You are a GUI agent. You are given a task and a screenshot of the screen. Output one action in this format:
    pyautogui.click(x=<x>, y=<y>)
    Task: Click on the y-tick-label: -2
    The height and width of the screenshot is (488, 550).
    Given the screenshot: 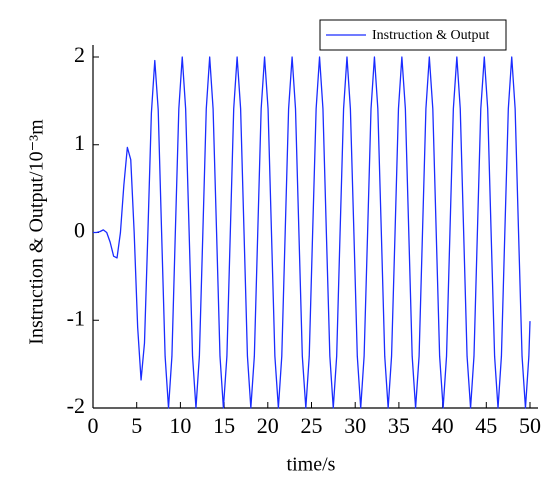 What is the action you would take?
    pyautogui.click(x=76, y=405)
    